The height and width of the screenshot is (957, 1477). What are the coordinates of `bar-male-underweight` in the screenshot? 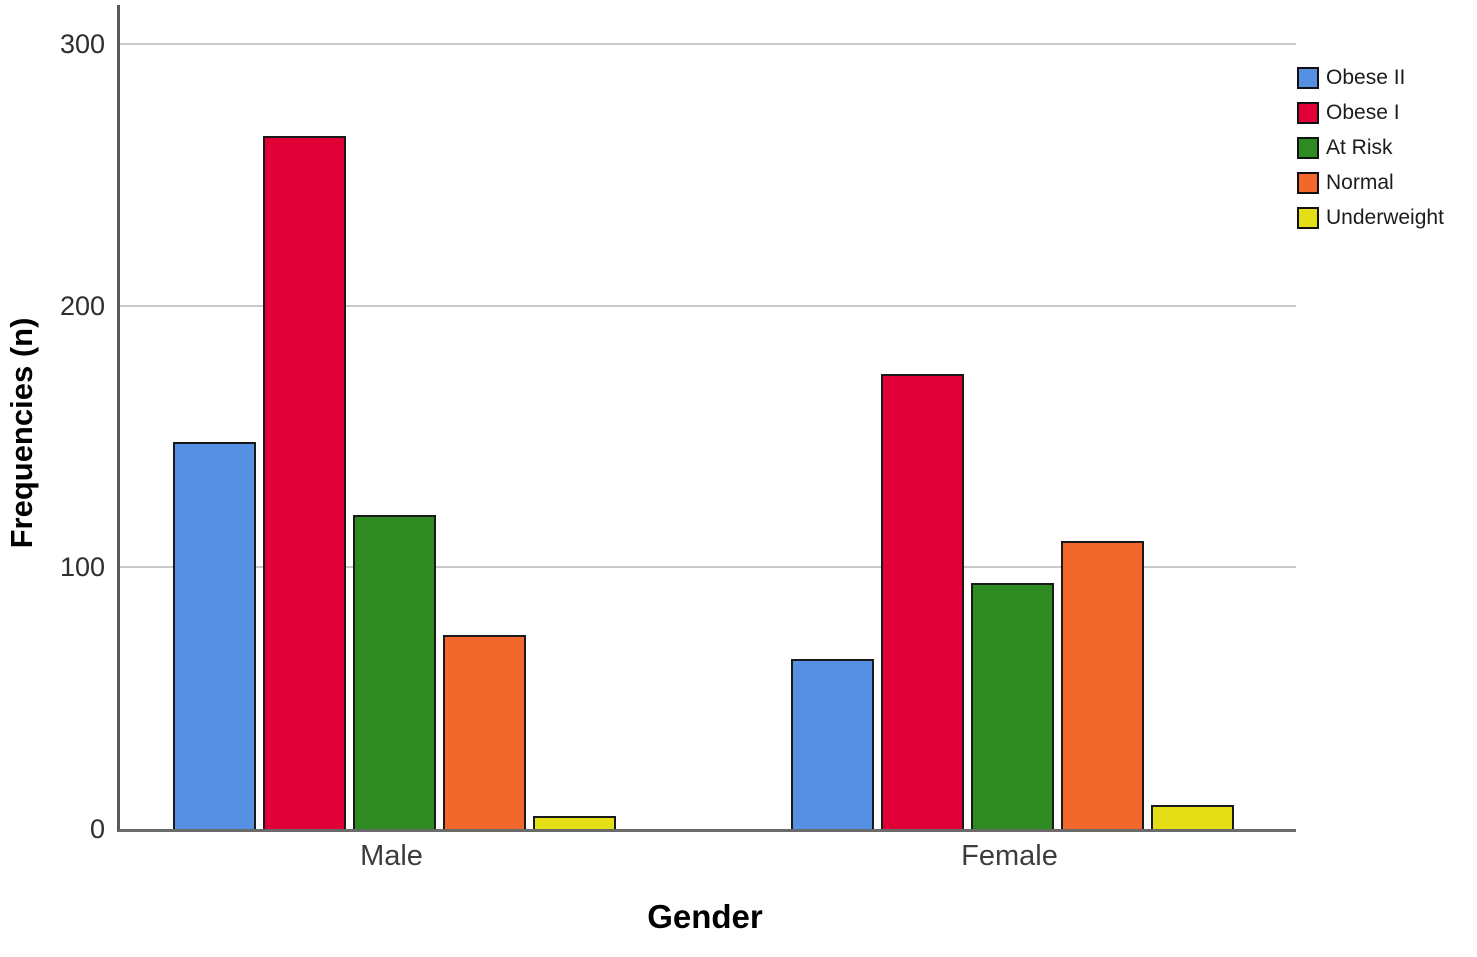 It's located at (574, 822).